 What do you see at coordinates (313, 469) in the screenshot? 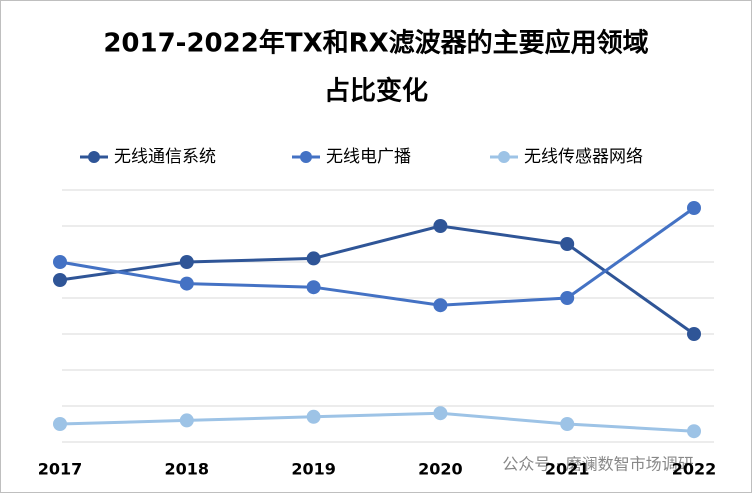
I see `x-tick-label: 2019` at bounding box center [313, 469].